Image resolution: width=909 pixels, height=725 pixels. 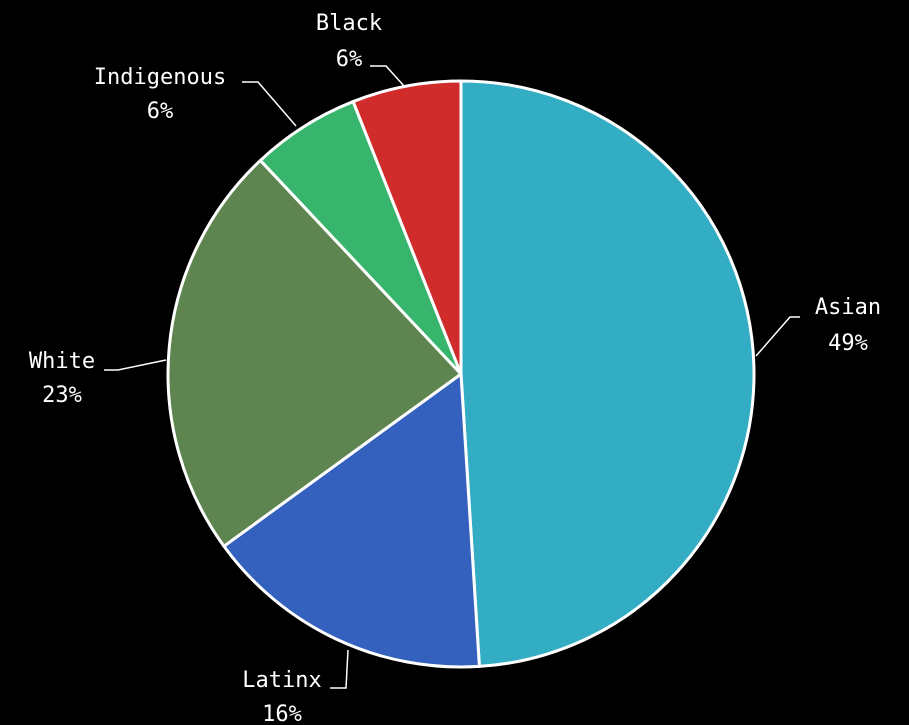 I want to click on pie-slice-black, so click(x=407, y=227).